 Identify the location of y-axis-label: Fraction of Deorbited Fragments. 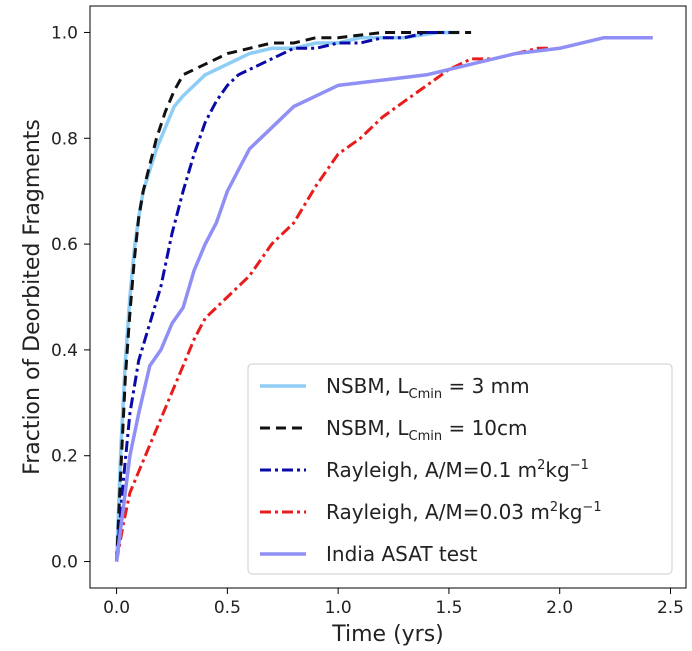
(32, 297).